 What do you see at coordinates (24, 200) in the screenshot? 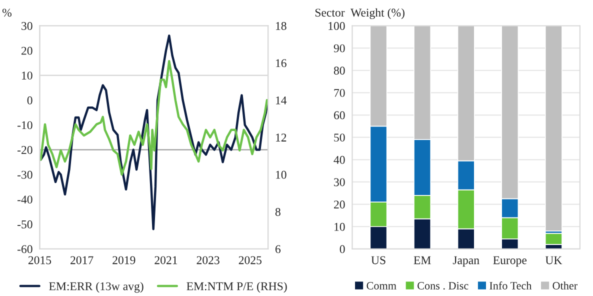
I see `y-tick-label: -40` at bounding box center [24, 200].